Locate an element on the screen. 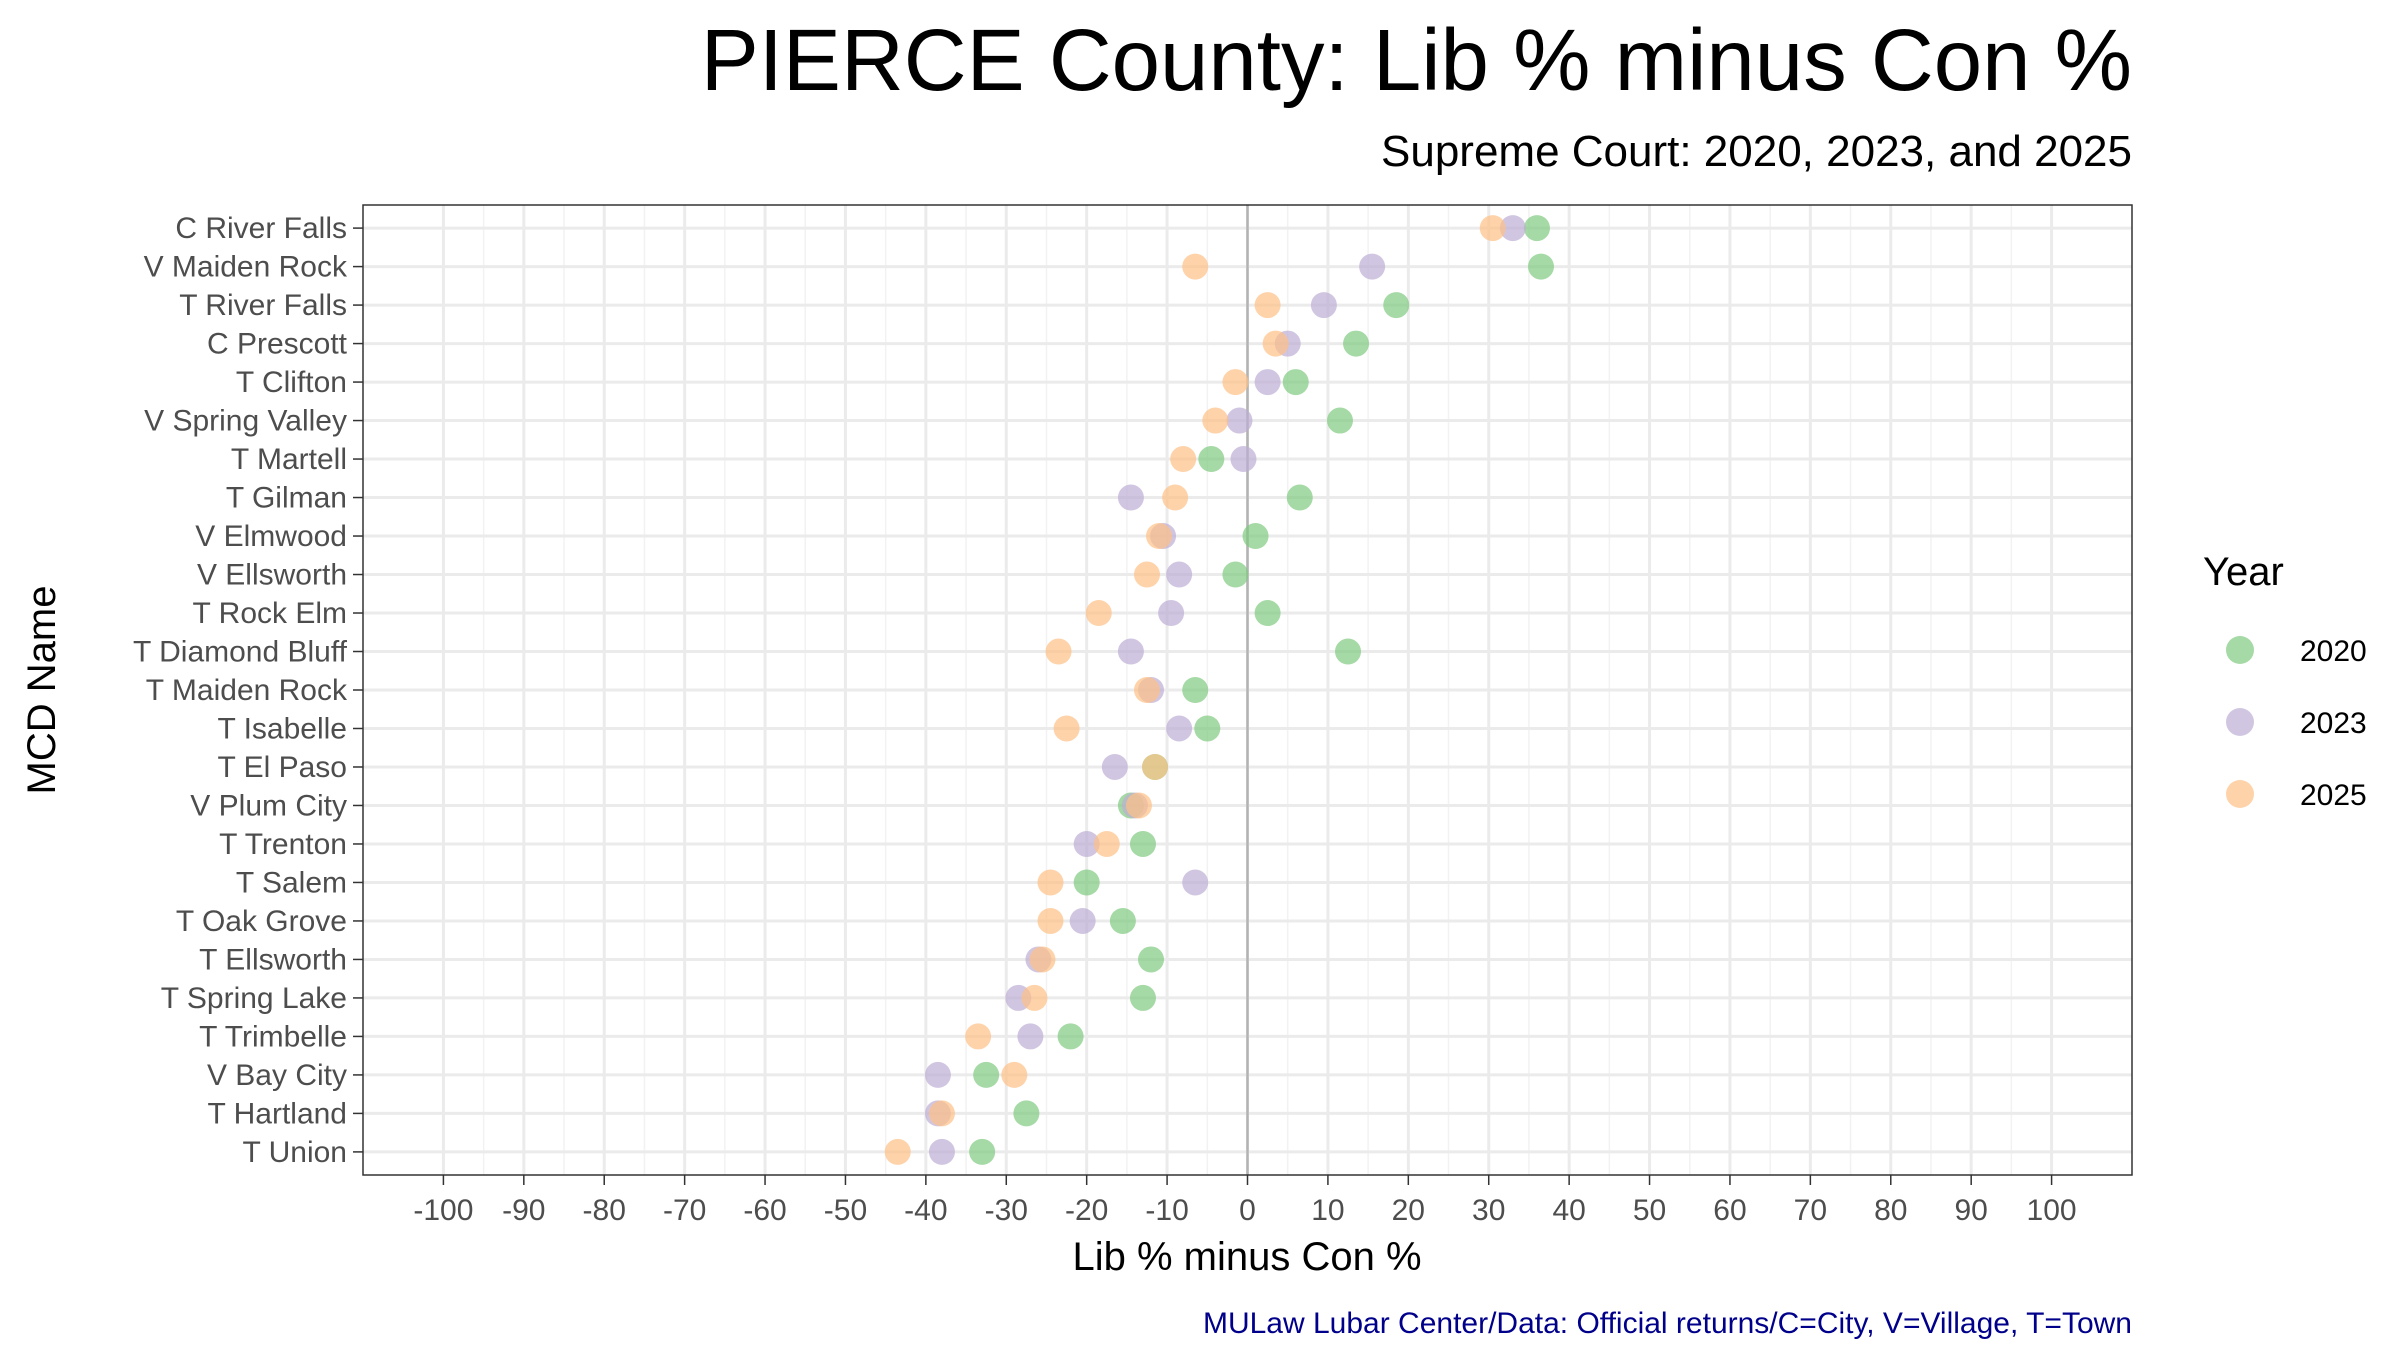 The image size is (2400, 1350). y-tick-label: C River Falls is located at coordinates (261, 228).